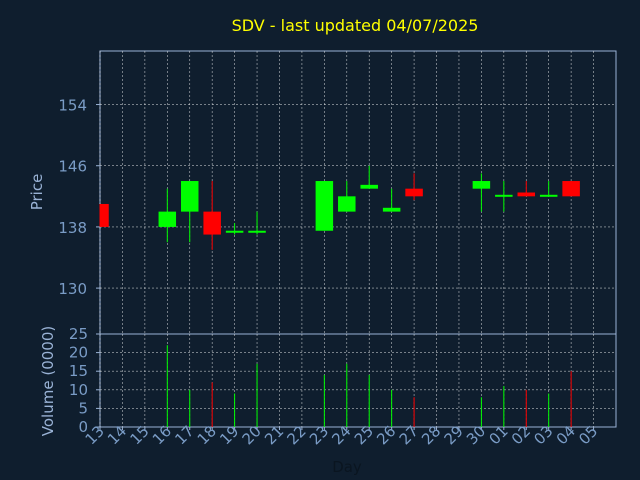 The height and width of the screenshot is (480, 640). I want to click on price-tick-label: 146, so click(72, 167).